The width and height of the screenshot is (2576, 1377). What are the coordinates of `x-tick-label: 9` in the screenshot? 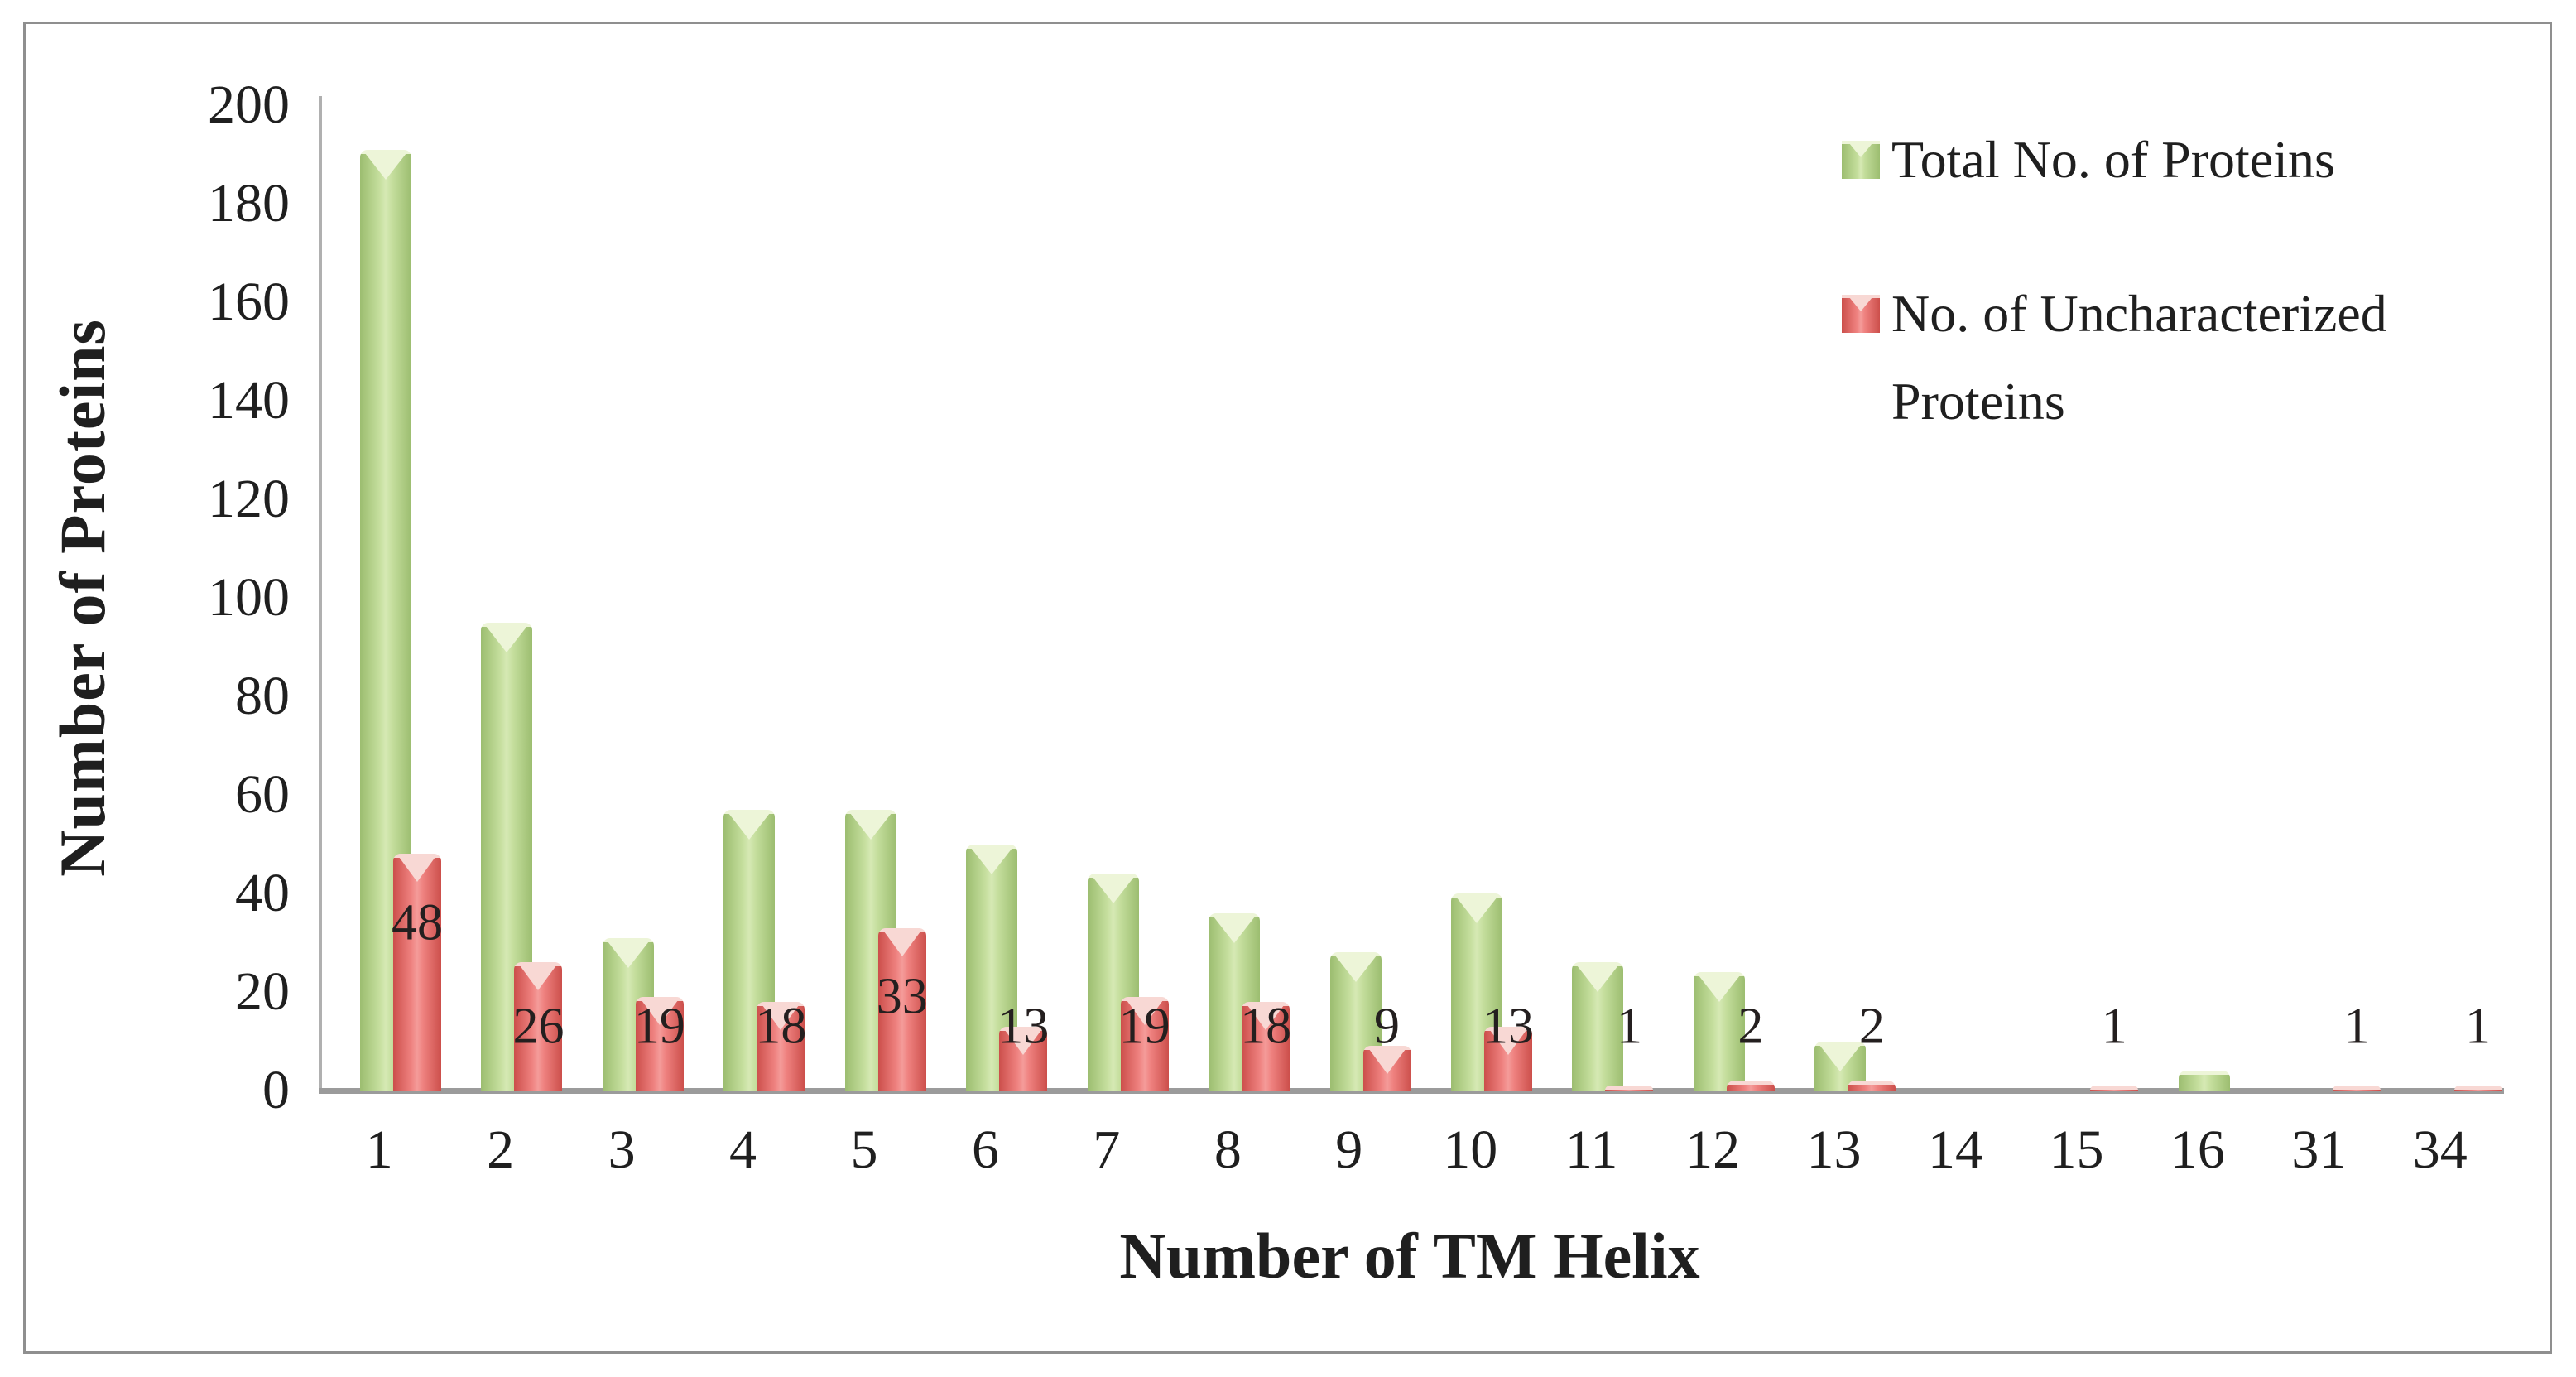 It's located at (1349, 1149).